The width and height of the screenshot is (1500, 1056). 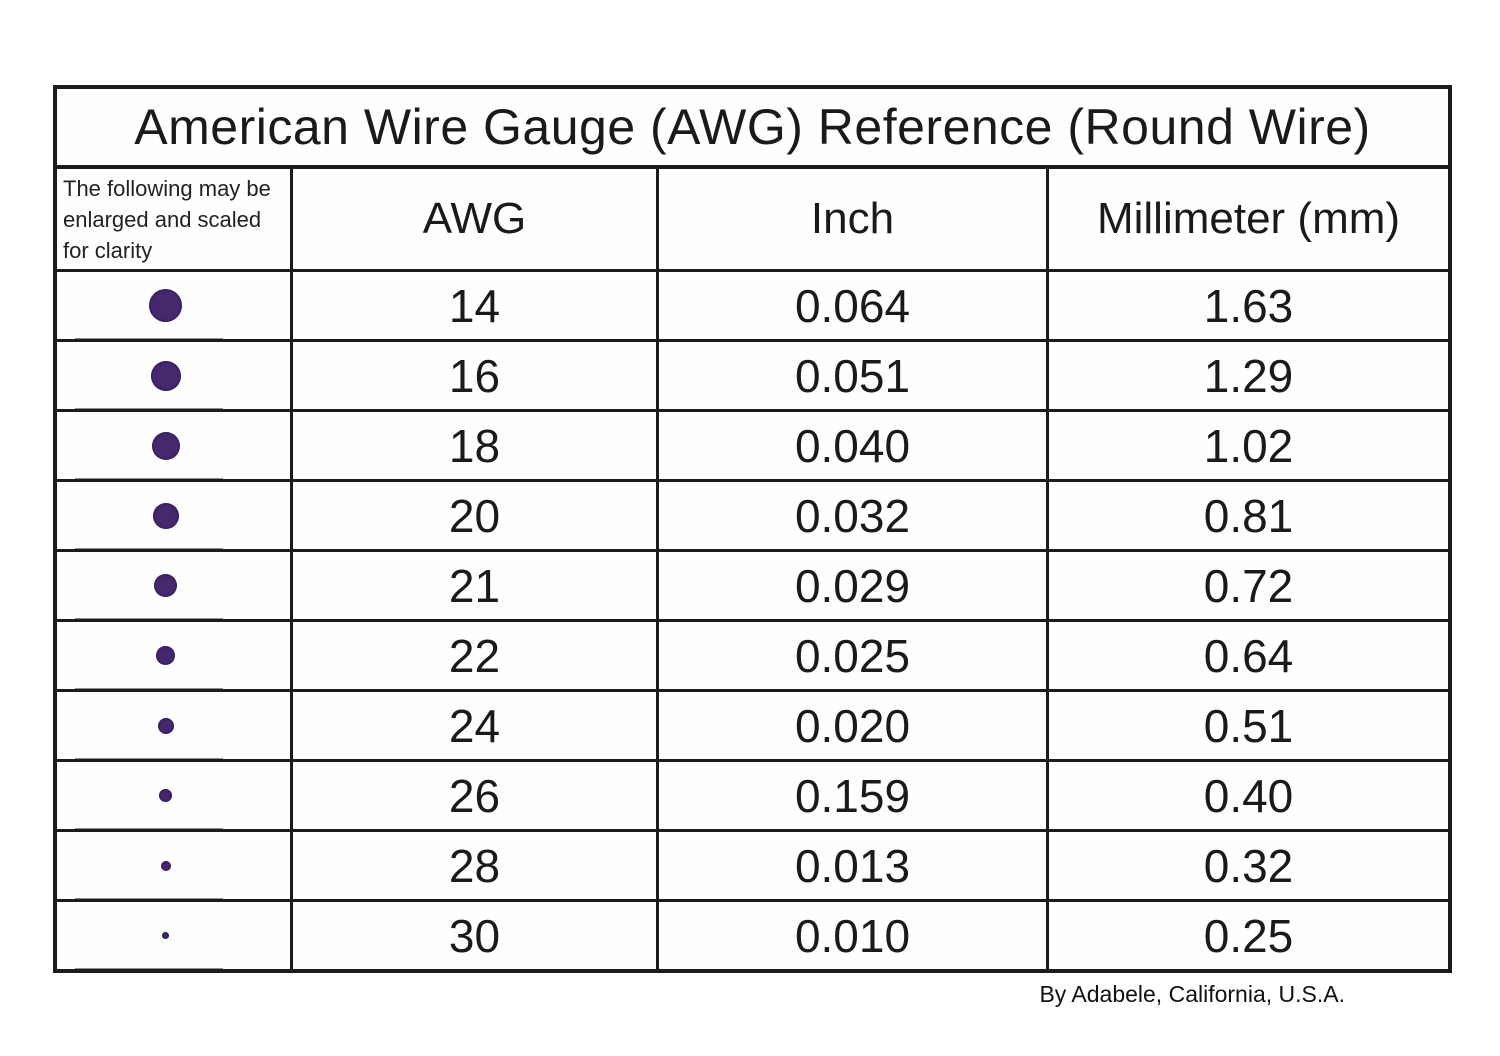 I want to click on column-header-awg: AWG, so click(x=476, y=219).